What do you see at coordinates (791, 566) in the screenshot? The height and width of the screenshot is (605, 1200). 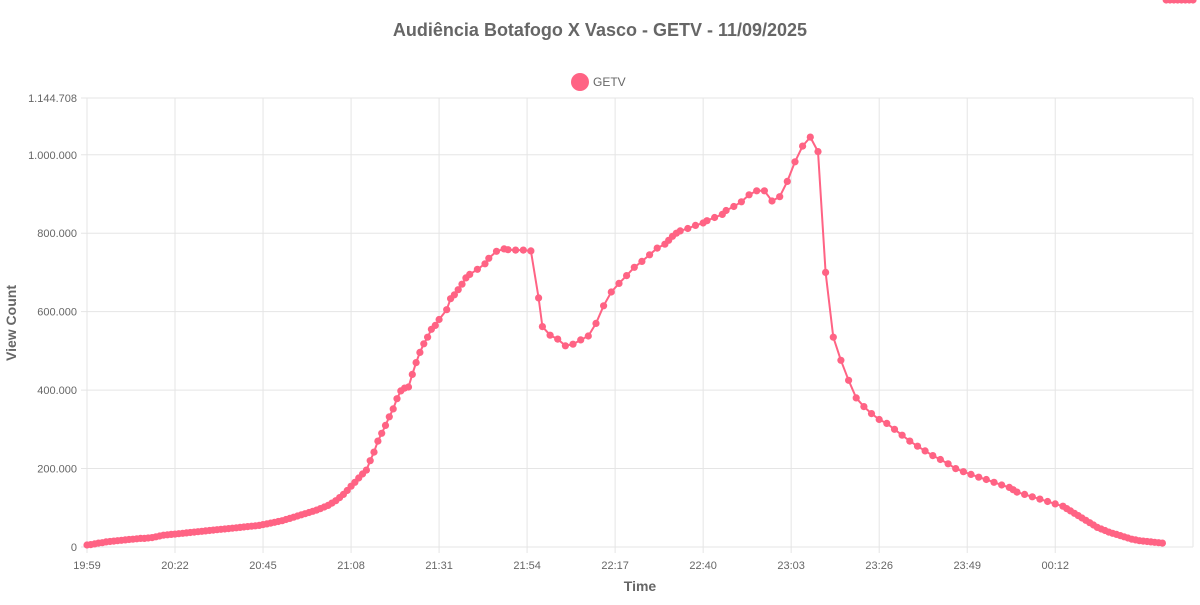 I see `x-tick-label: 23:03` at bounding box center [791, 566].